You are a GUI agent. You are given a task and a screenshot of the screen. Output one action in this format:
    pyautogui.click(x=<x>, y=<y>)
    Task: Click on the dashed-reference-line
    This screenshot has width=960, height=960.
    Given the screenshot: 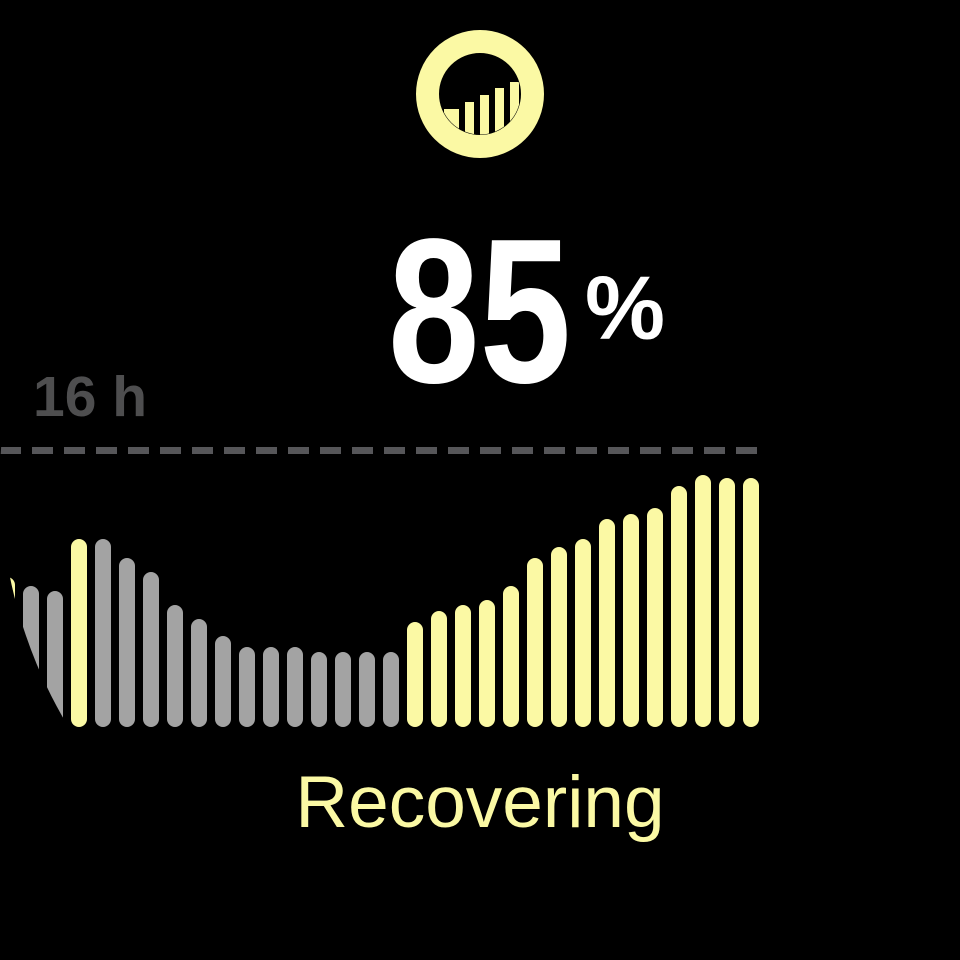 What is the action you would take?
    pyautogui.click(x=381, y=450)
    